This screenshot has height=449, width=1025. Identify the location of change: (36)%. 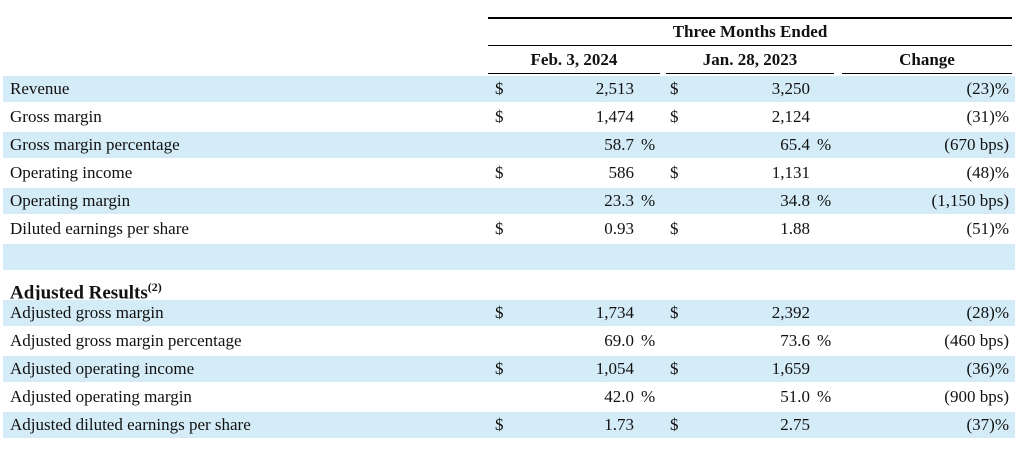
(987, 368).